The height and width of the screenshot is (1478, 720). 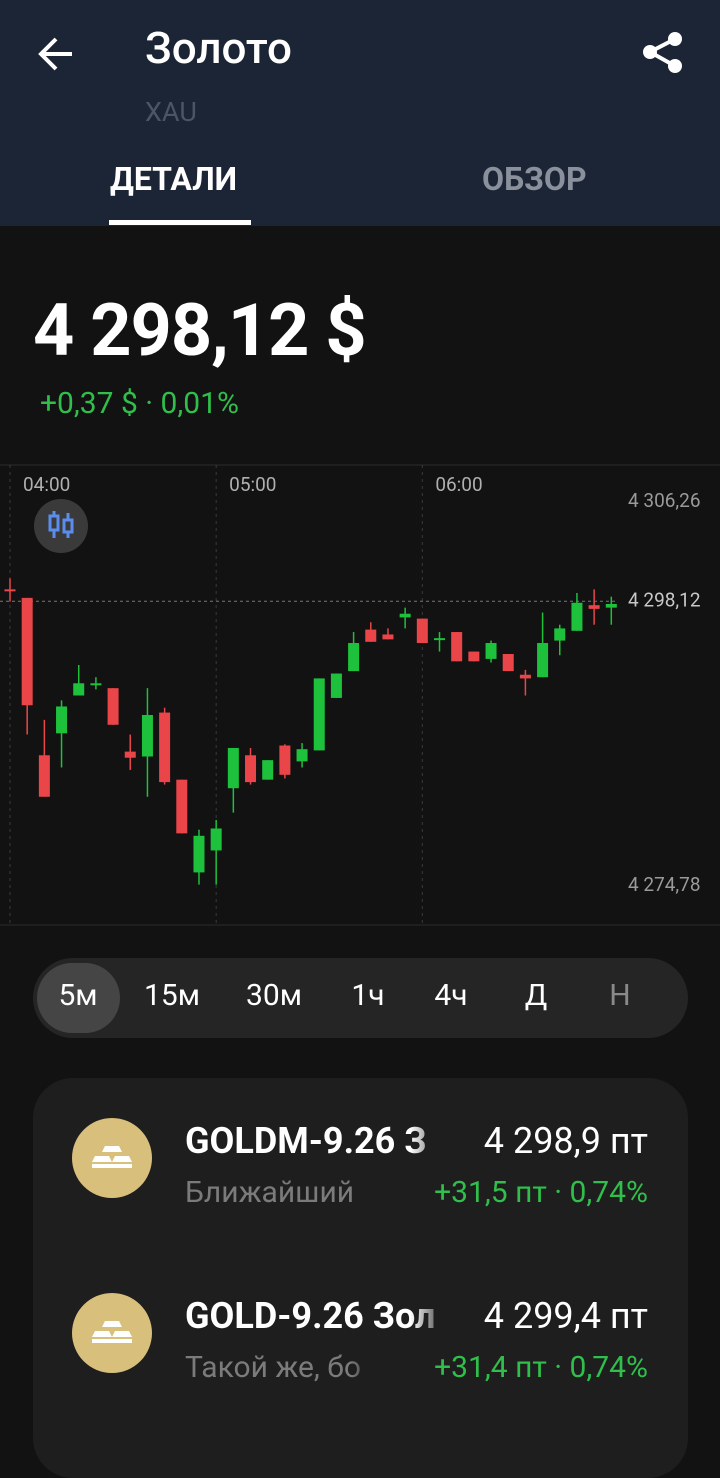 What do you see at coordinates (536, 995) in the screenshot?
I see `timeframe-option: Д` at bounding box center [536, 995].